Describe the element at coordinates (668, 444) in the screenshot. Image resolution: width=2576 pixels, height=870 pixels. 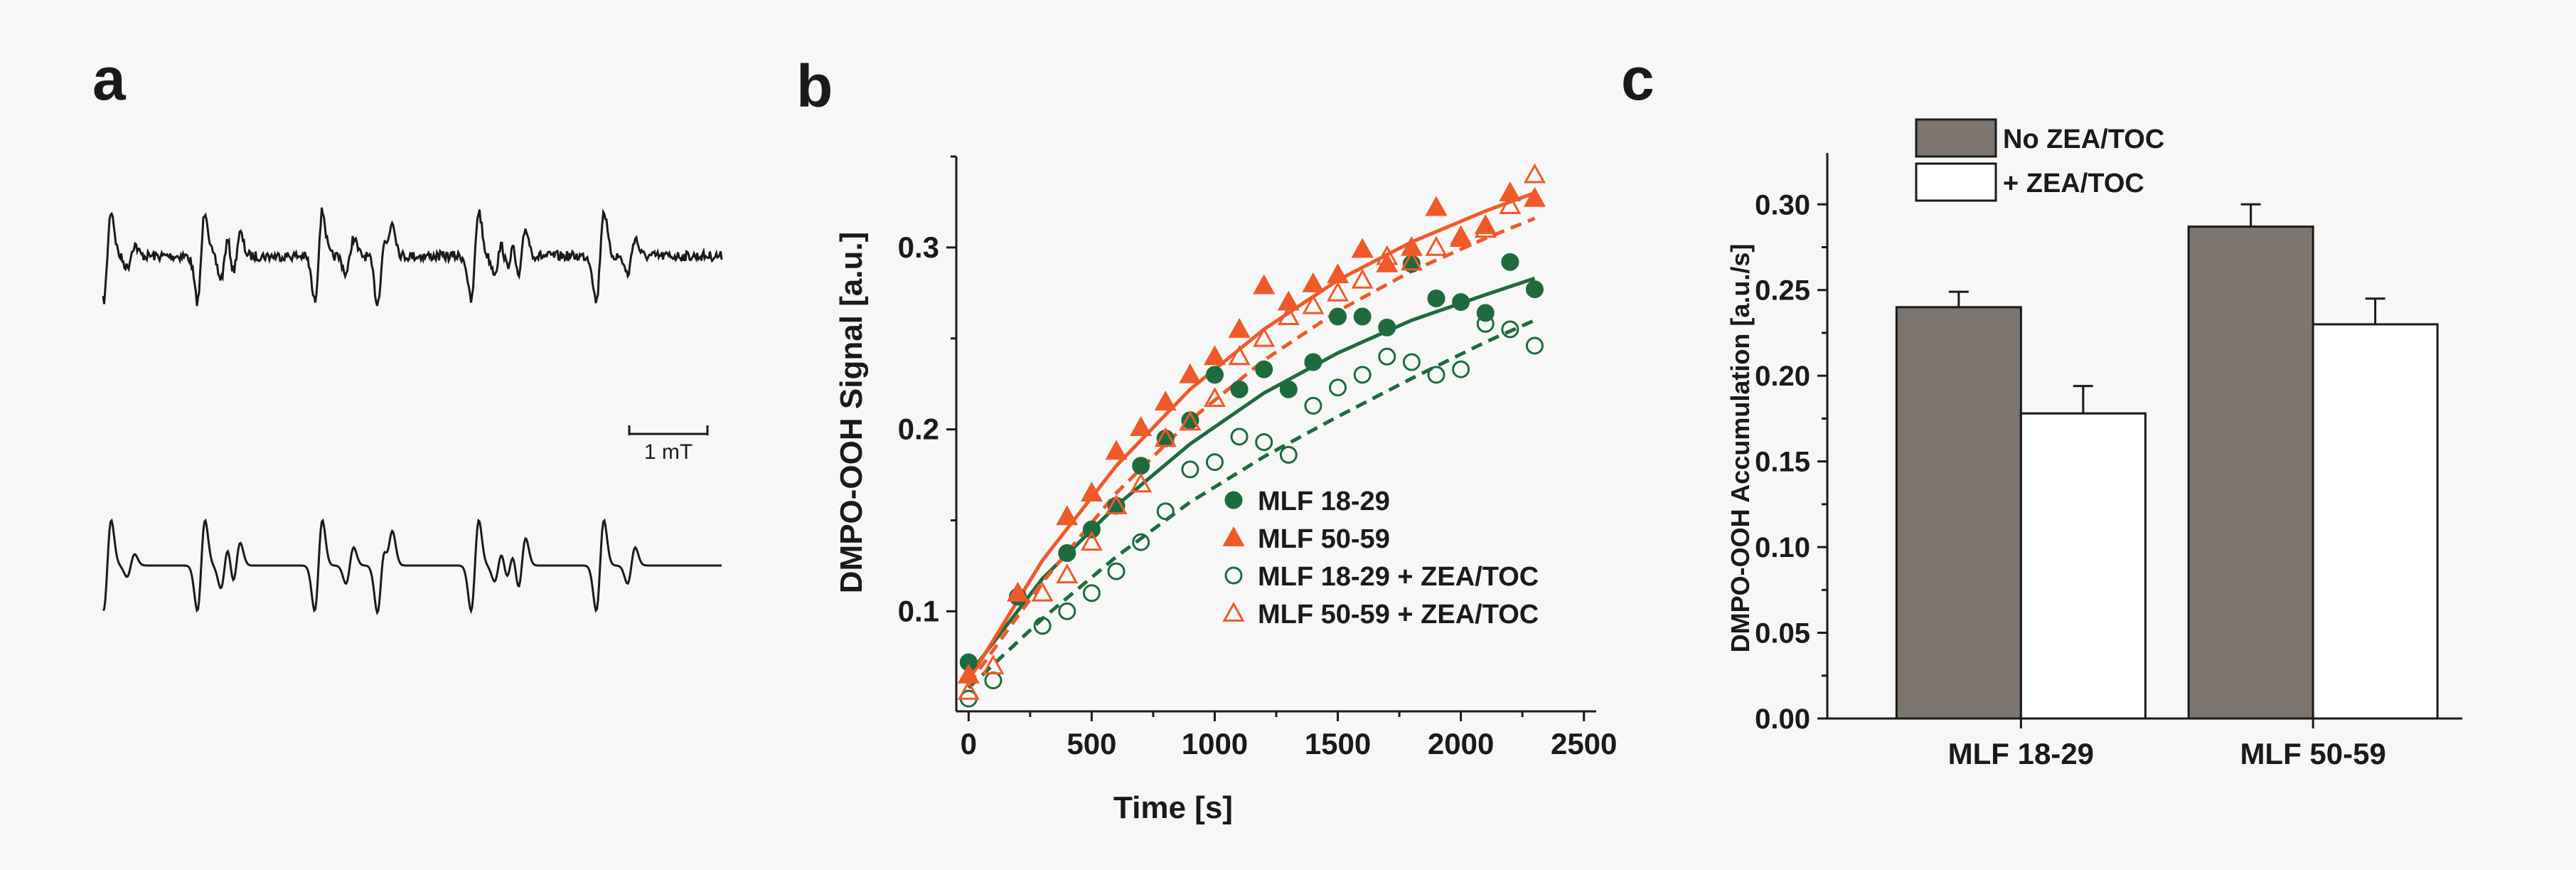
I see `scale-bar: 1 mT` at that location.